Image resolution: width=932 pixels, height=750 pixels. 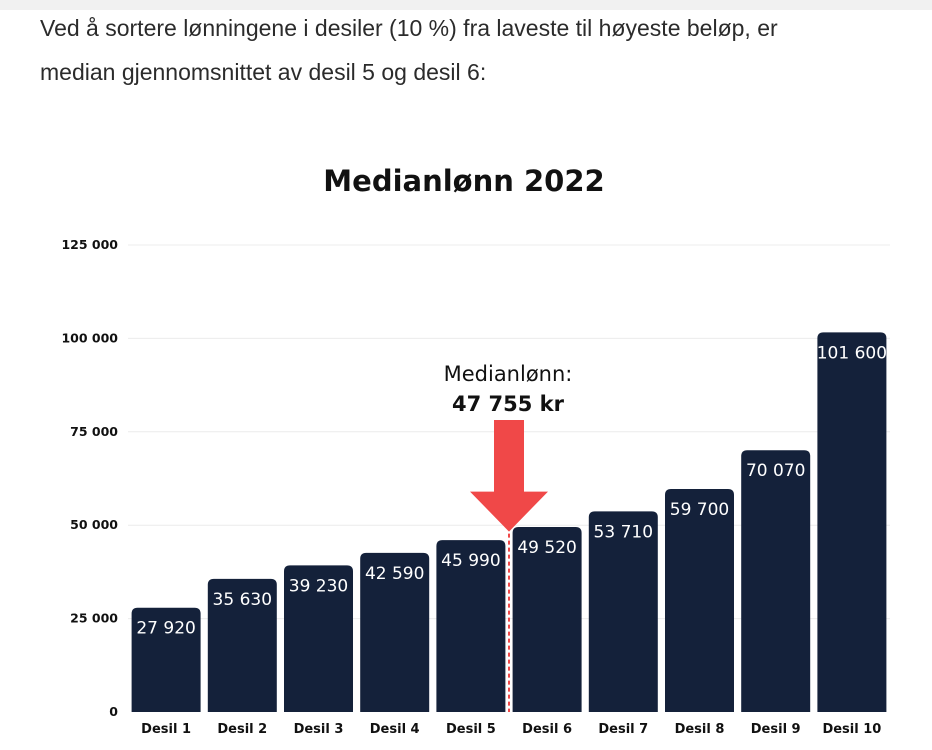 I want to click on bar-value-label: 45 990, so click(x=470, y=561).